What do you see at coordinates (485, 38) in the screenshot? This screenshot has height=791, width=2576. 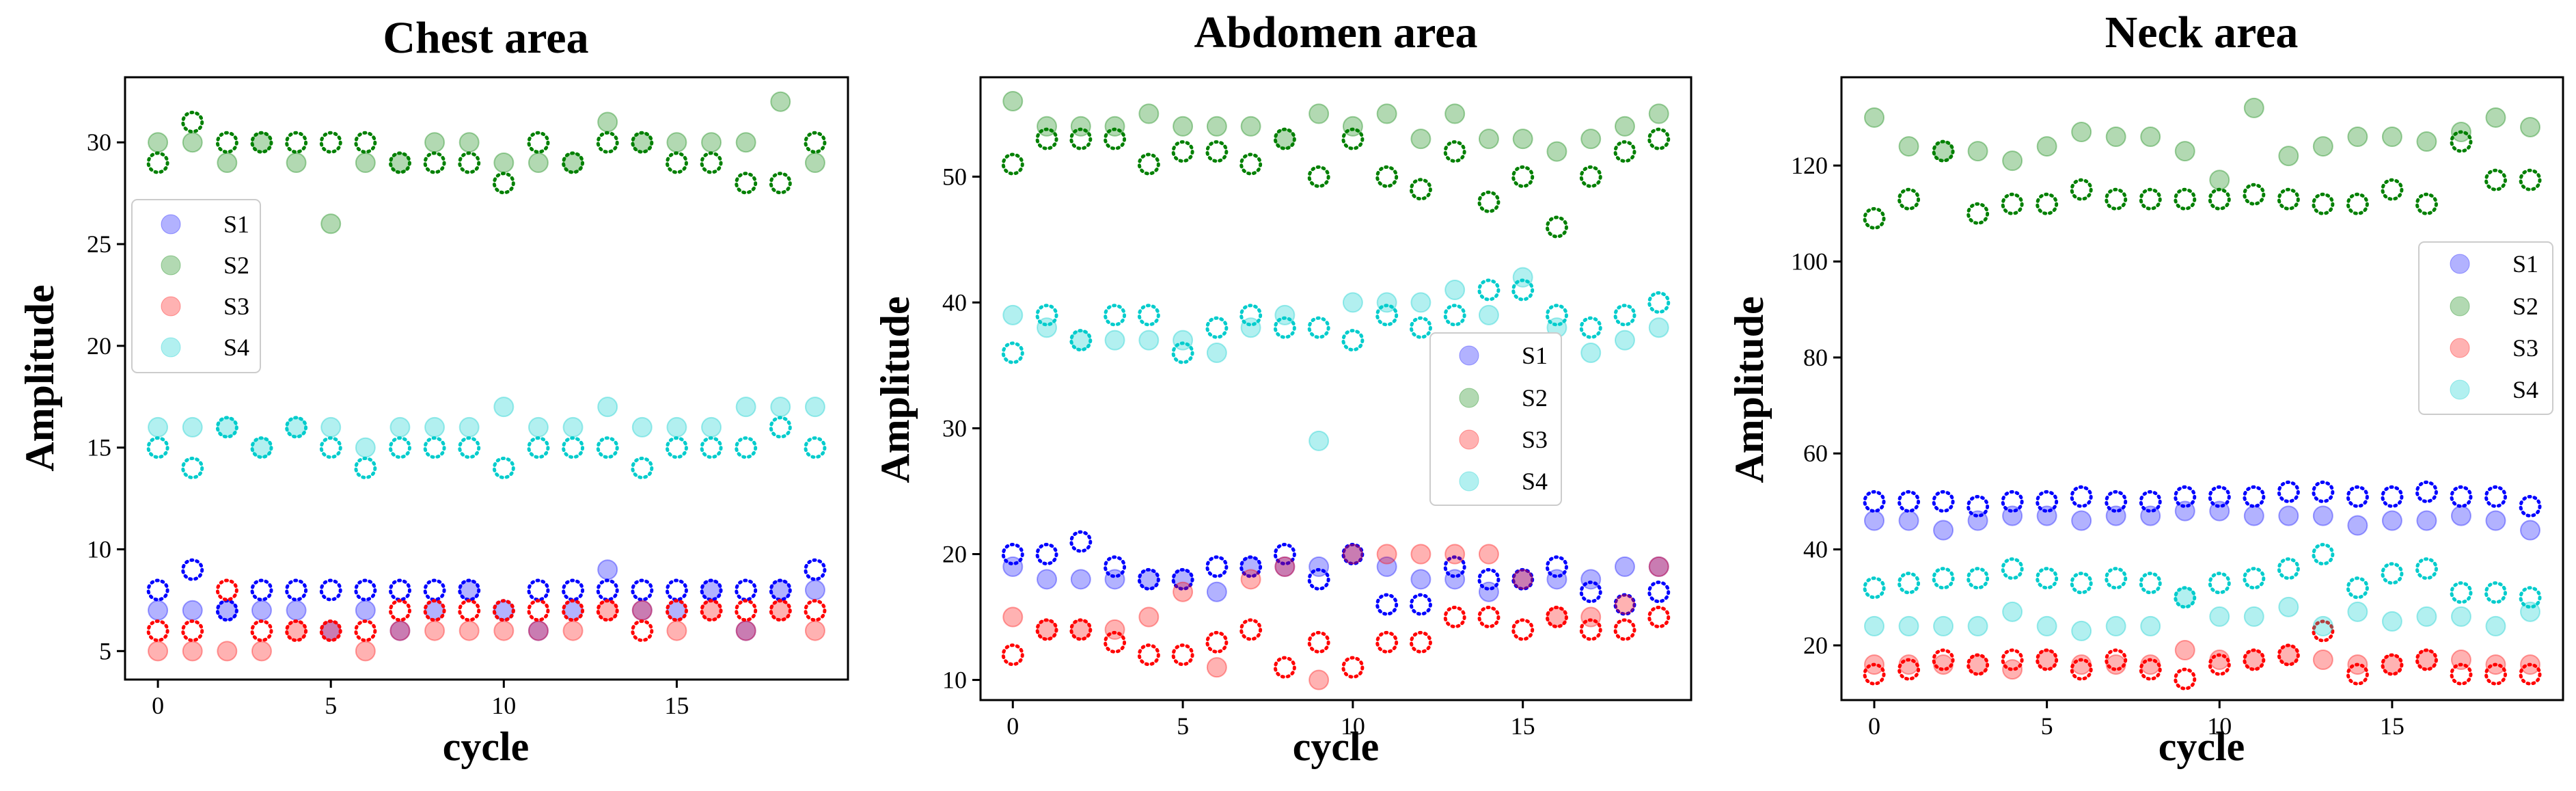 I see `chart-title: Chest area` at bounding box center [485, 38].